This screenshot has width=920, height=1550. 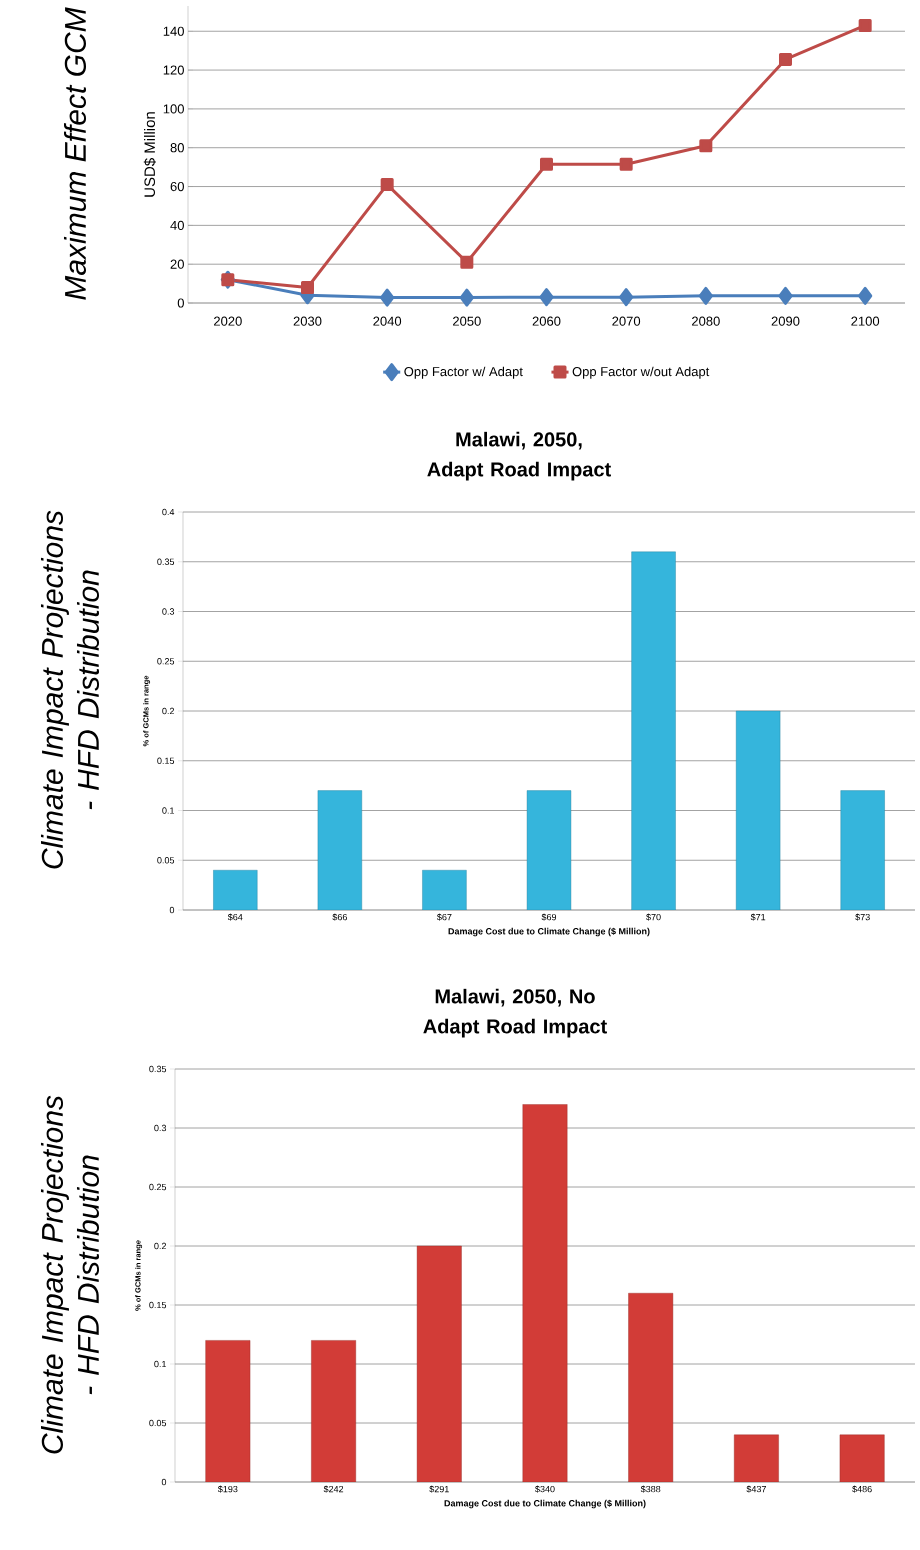 What do you see at coordinates (862, 1489) in the screenshot?
I see `x-tick-label: $486` at bounding box center [862, 1489].